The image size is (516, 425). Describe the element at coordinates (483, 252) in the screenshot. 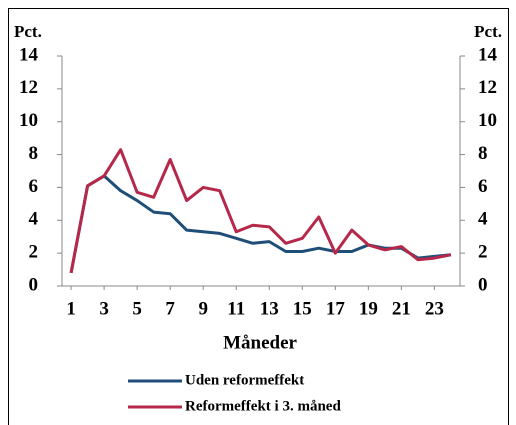

I see `y2-tick-label: 2` at that location.